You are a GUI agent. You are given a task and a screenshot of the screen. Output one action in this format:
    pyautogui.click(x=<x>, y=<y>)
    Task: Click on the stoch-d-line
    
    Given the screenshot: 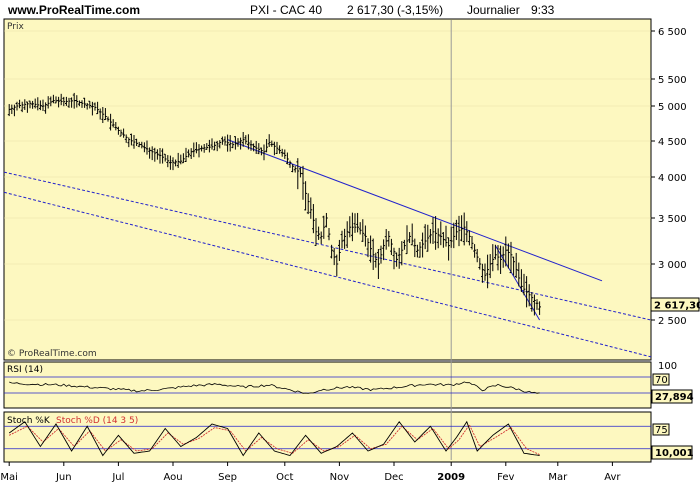 What is the action you would take?
    pyautogui.click(x=274, y=440)
    